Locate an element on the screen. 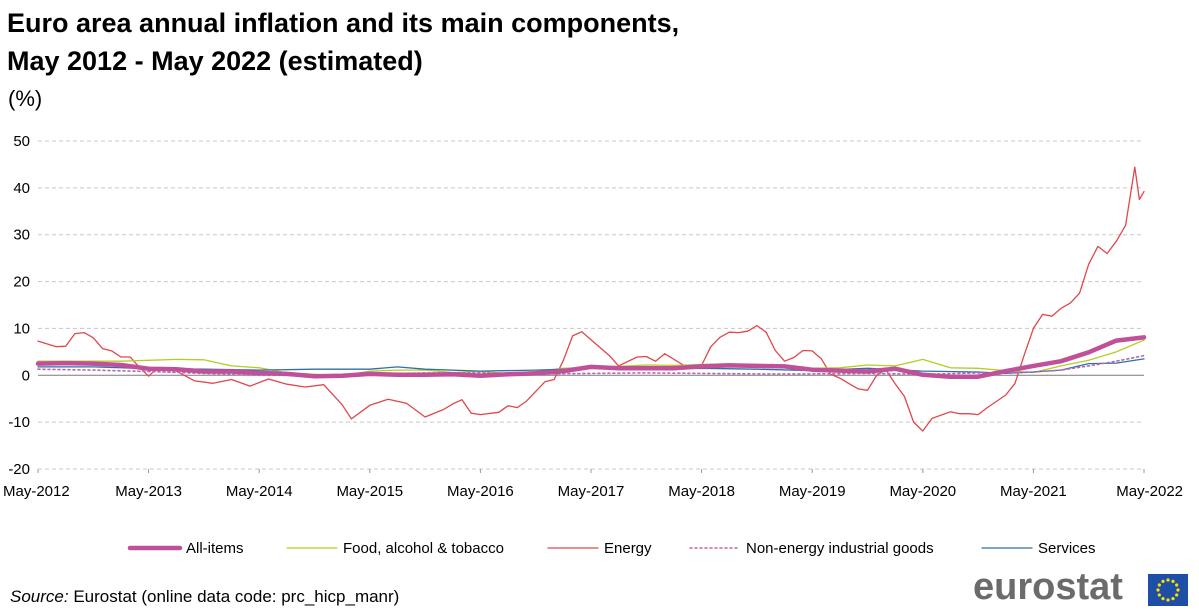  legend-label-non-energy: Non-energy industrial goods is located at coordinates (840, 548).